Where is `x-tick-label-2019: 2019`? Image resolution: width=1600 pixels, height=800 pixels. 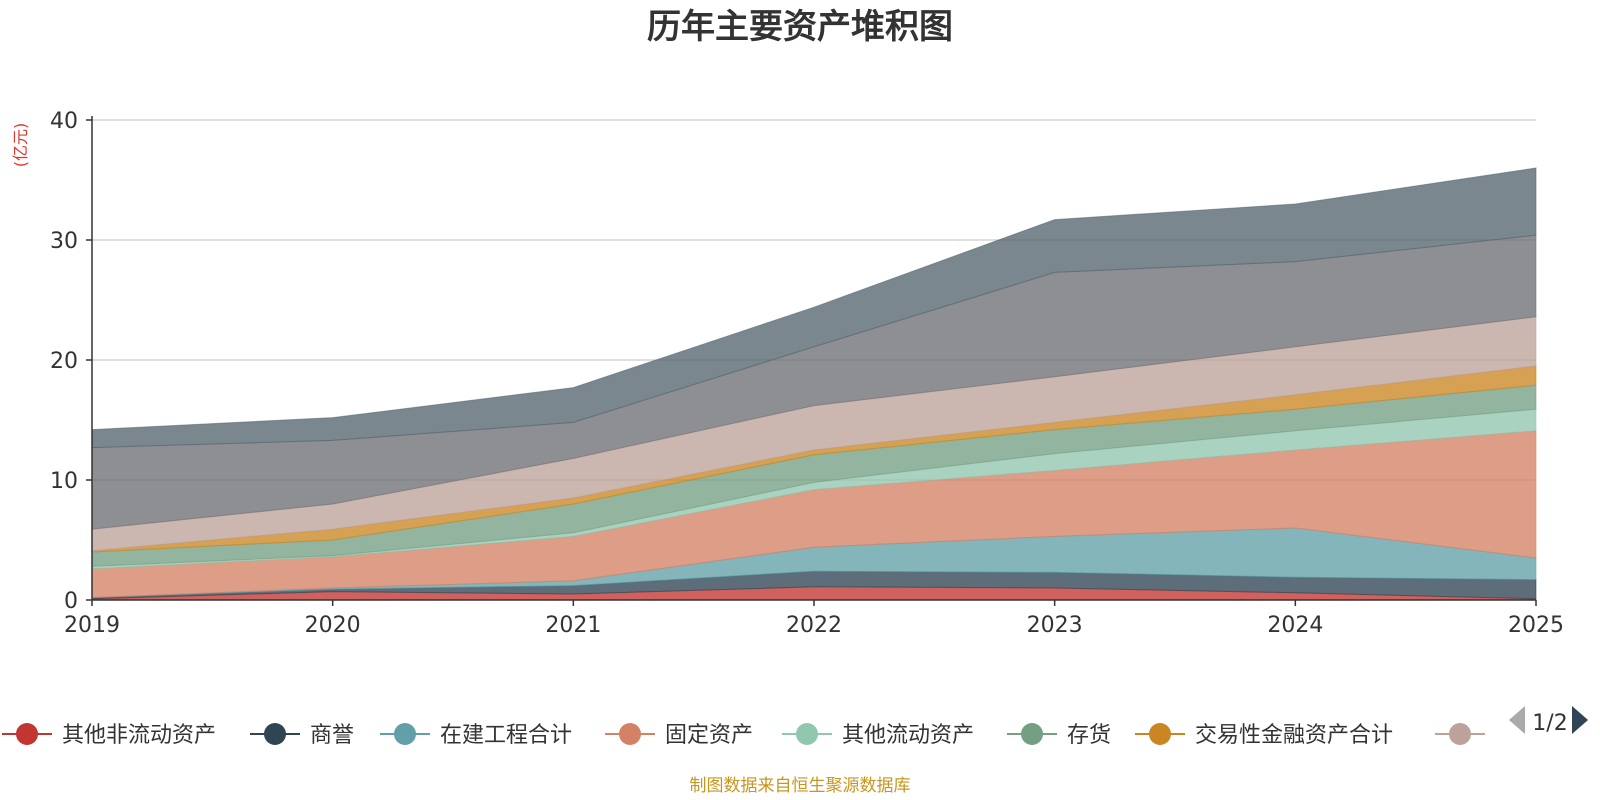 x-tick-label-2019: 2019 is located at coordinates (92, 625).